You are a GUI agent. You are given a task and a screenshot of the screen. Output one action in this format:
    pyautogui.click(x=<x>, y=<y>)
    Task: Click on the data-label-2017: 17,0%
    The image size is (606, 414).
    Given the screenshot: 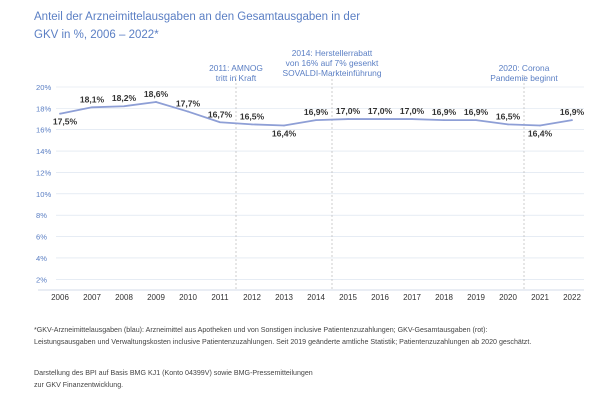 What is the action you would take?
    pyautogui.click(x=412, y=111)
    